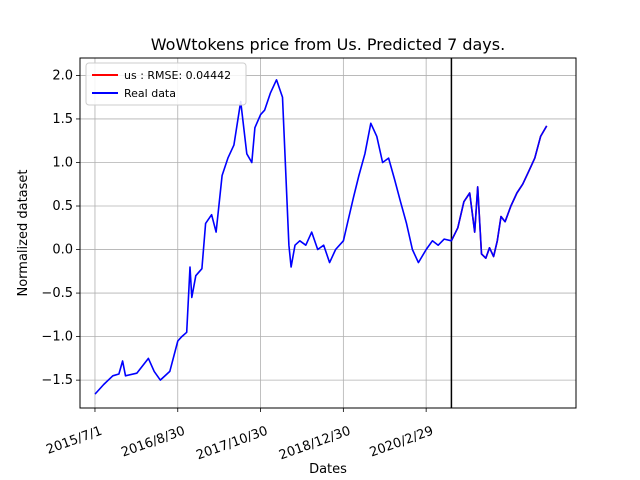 The height and width of the screenshot is (480, 640). What do you see at coordinates (62, 119) in the screenshot?
I see `y-tick-label: 1.5` at bounding box center [62, 119].